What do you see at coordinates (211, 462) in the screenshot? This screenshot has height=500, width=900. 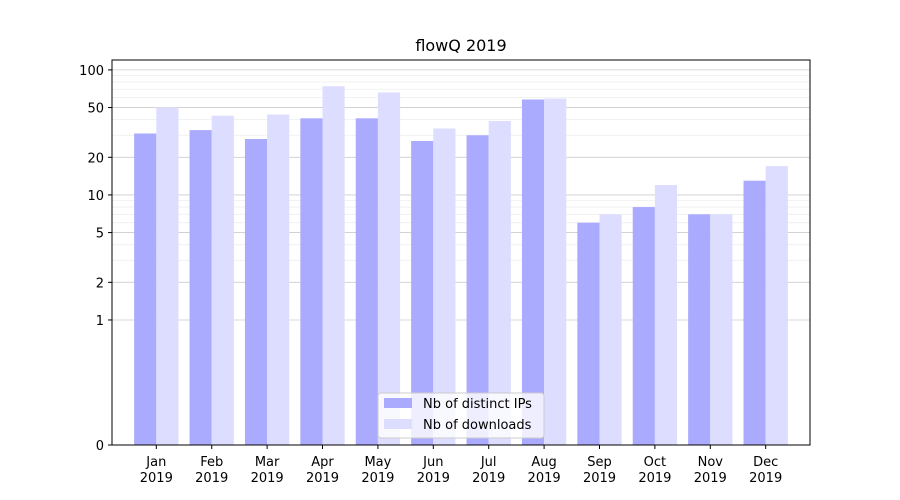 I see `x-tick-label-month: Feb` at bounding box center [211, 462].